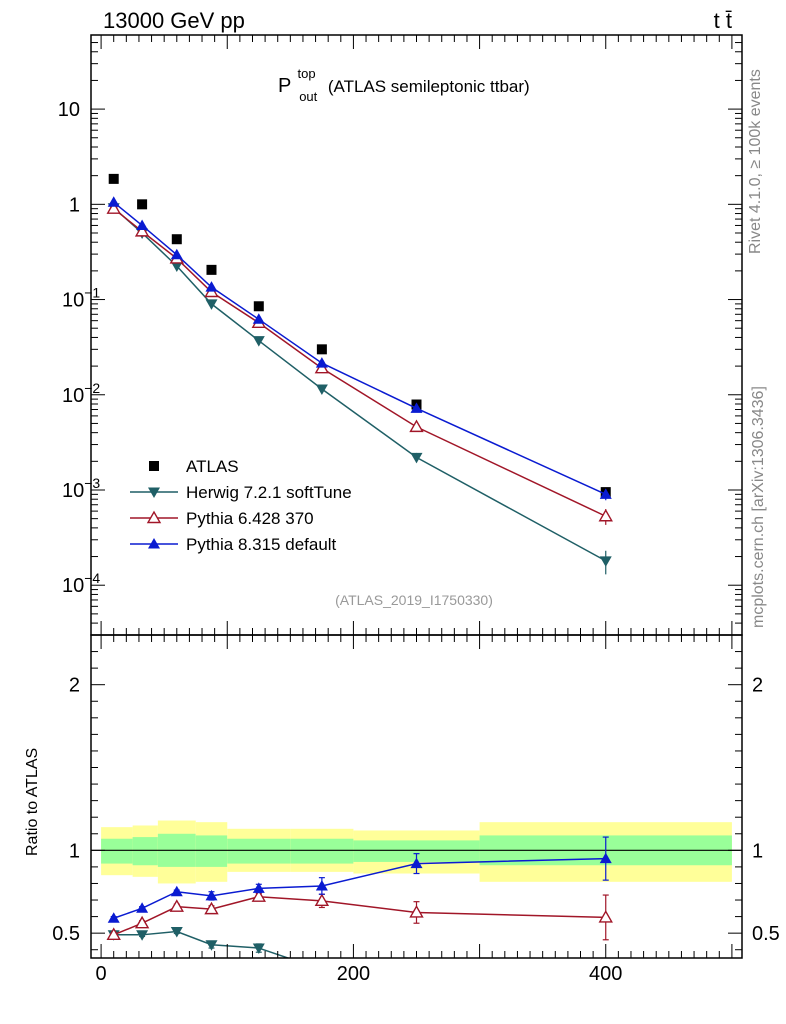 The height and width of the screenshot is (1024, 786). What do you see at coordinates (269, 492) in the screenshot?
I see `legend-label: Herwig 7.2.1 softTune` at bounding box center [269, 492].